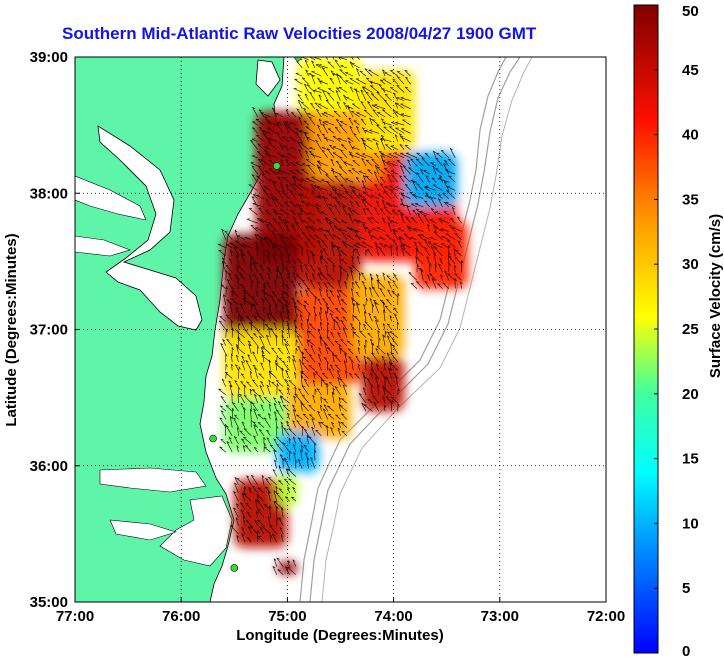 This screenshot has width=724, height=659. Describe the element at coordinates (690, 135) in the screenshot. I see `colorbar-tick-label: 40` at that location.